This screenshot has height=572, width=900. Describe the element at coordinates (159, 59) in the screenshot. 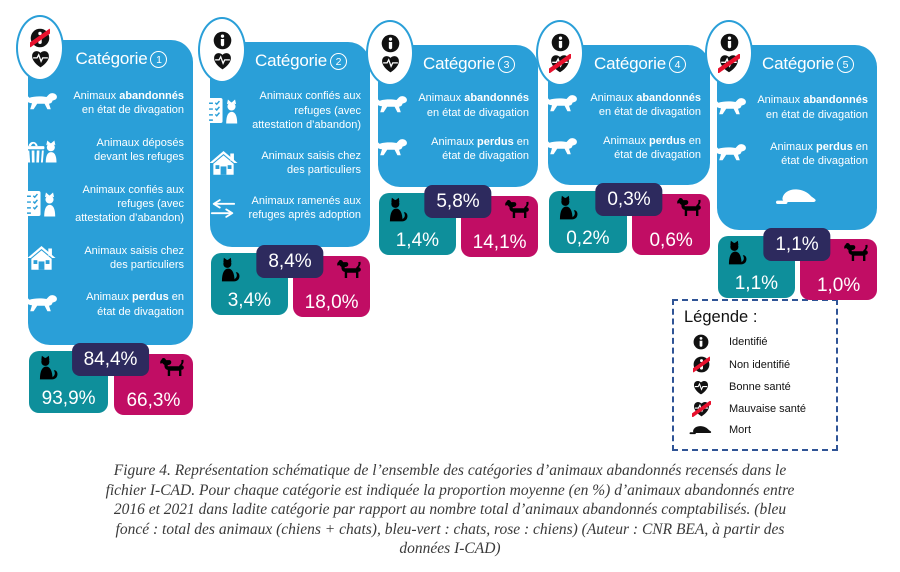

I see `category-number-badge: 1` at that location.